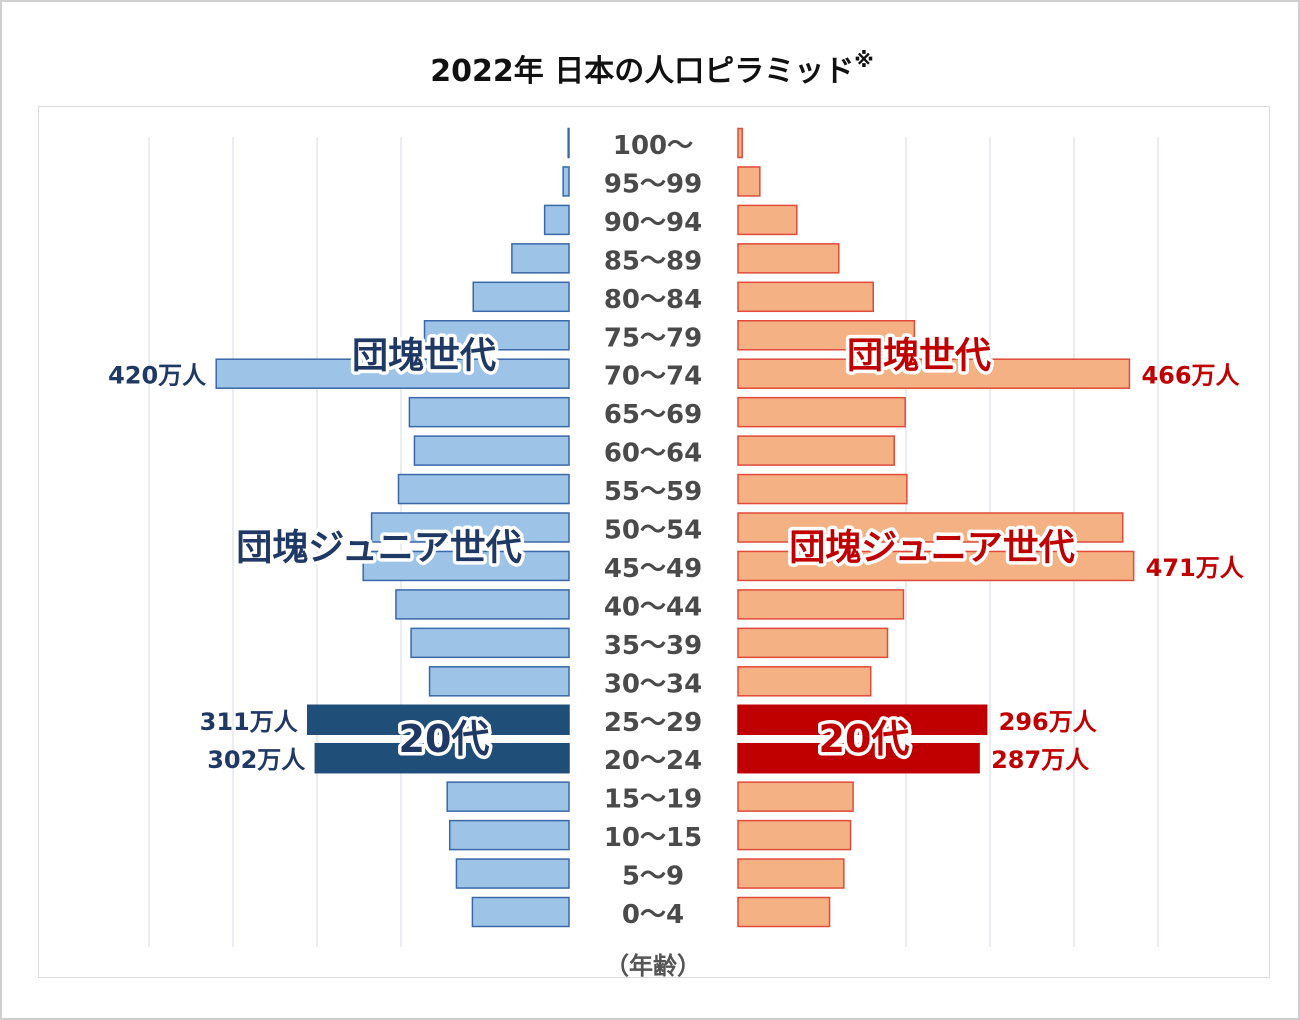  What do you see at coordinates (157, 376) in the screenshot?
I see `value-annotation-left: 420万人` at bounding box center [157, 376].